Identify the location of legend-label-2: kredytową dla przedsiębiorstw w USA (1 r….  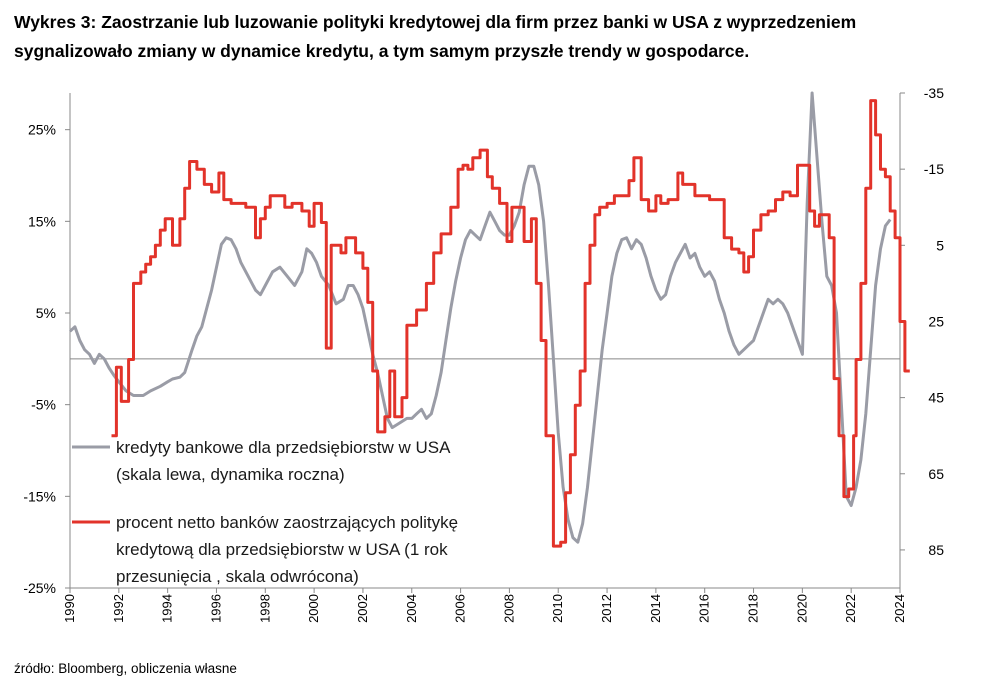
(282, 549).